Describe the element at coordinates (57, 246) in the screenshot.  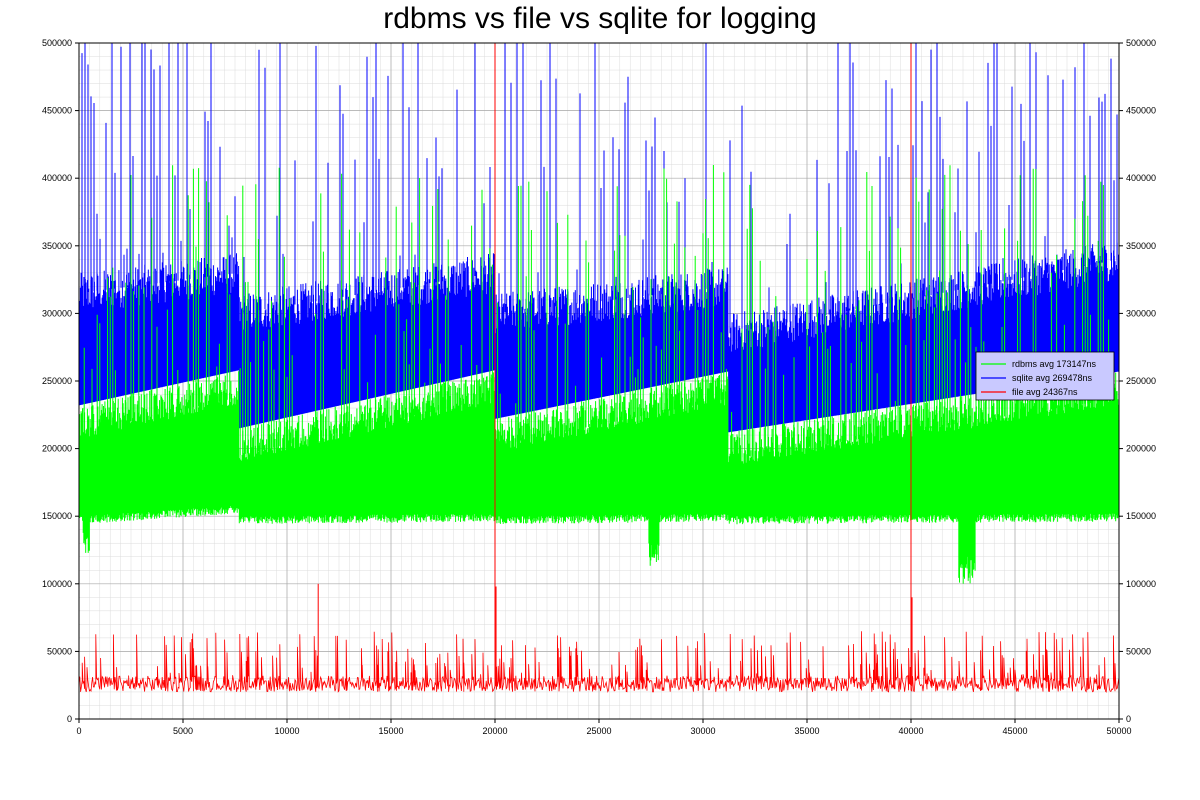
I see `y-tick-label-left: 350000` at that location.